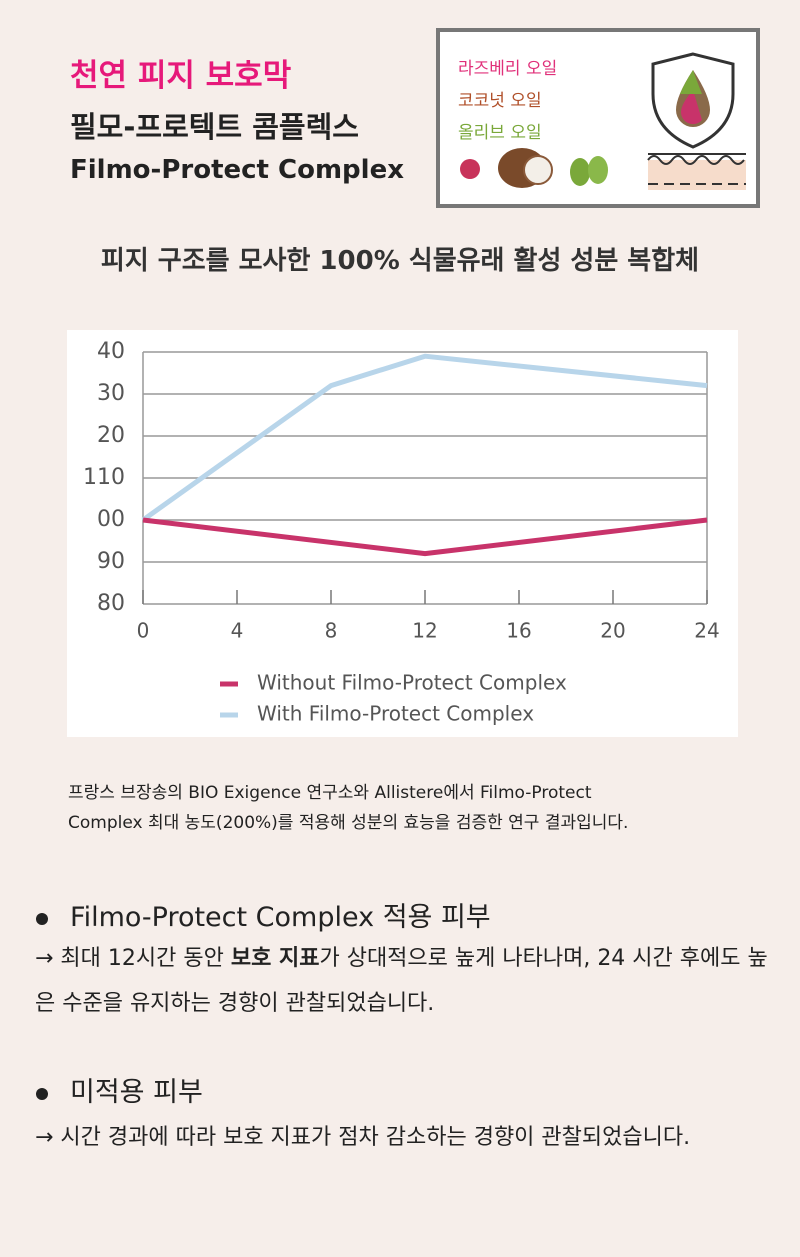  Describe the element at coordinates (500, 101) in the screenshot. I see `ingredient: 코코넛 오일` at that location.